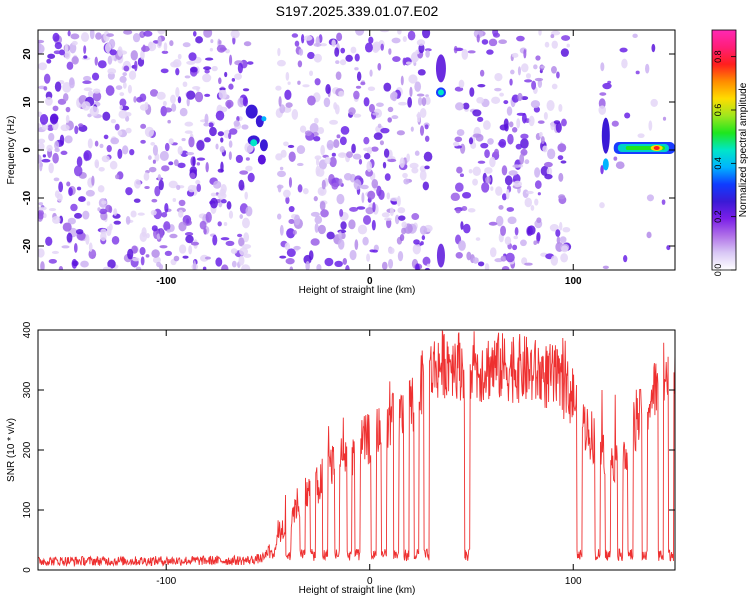 Image resolution: width=750 pixels, height=600 pixels. What do you see at coordinates (27, 150) in the screenshot?
I see `spectrogram-ytick-label: 0` at bounding box center [27, 150].